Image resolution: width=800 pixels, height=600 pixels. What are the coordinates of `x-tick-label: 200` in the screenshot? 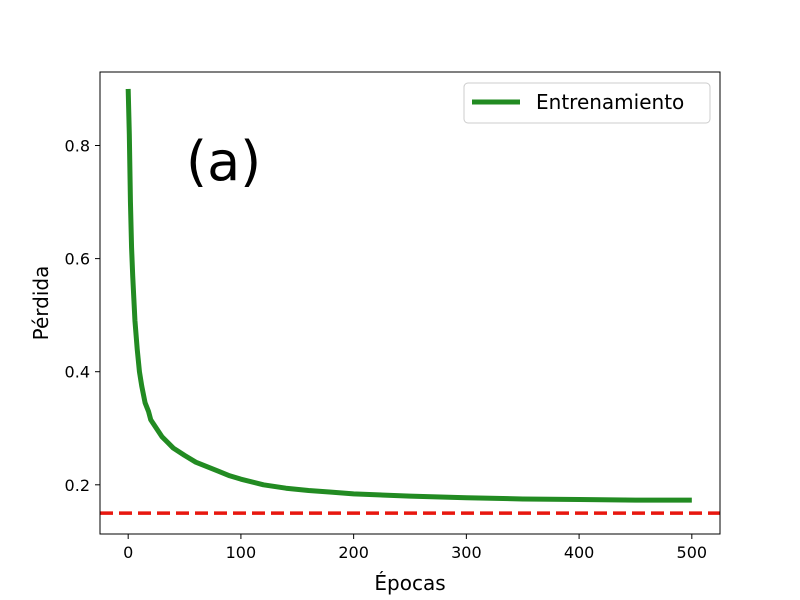 It's located at (353, 552).